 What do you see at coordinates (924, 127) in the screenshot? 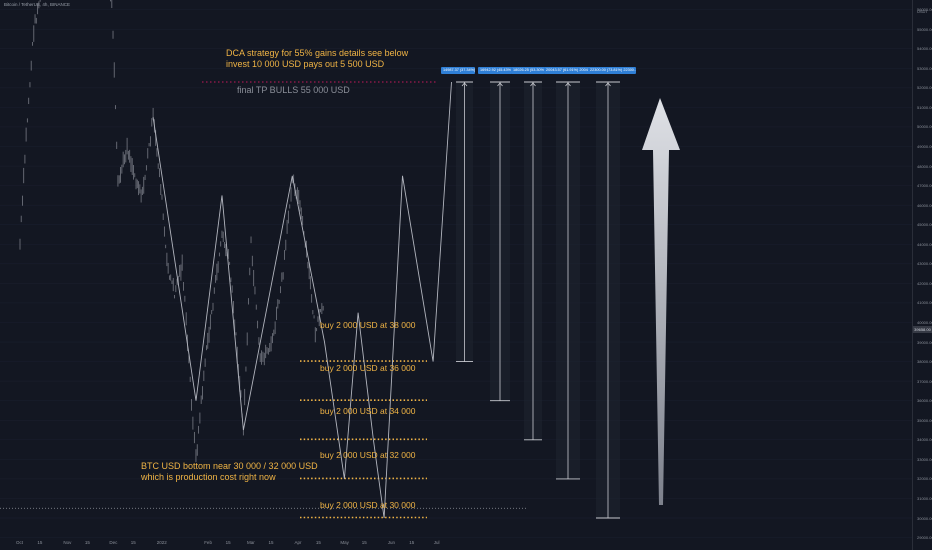
I see `y-tick-label: 50000.00` at bounding box center [924, 127].